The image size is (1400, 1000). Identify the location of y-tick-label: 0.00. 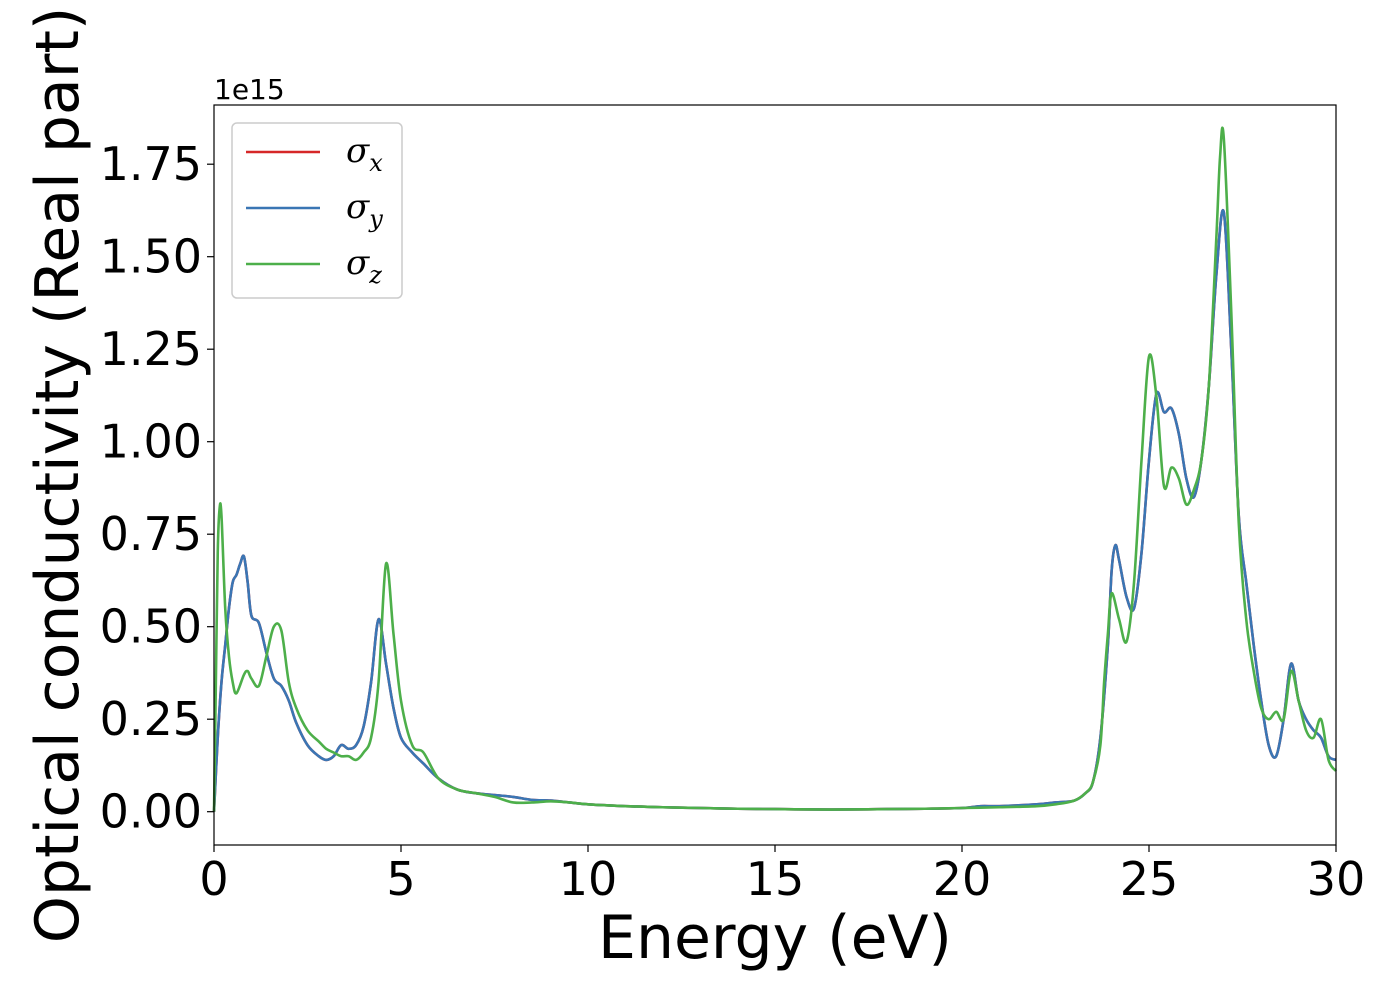
(151, 812).